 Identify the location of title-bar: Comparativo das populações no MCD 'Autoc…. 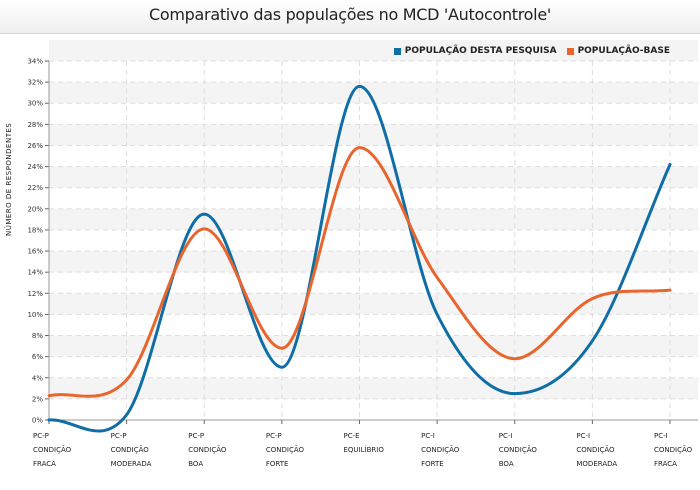
(350, 17).